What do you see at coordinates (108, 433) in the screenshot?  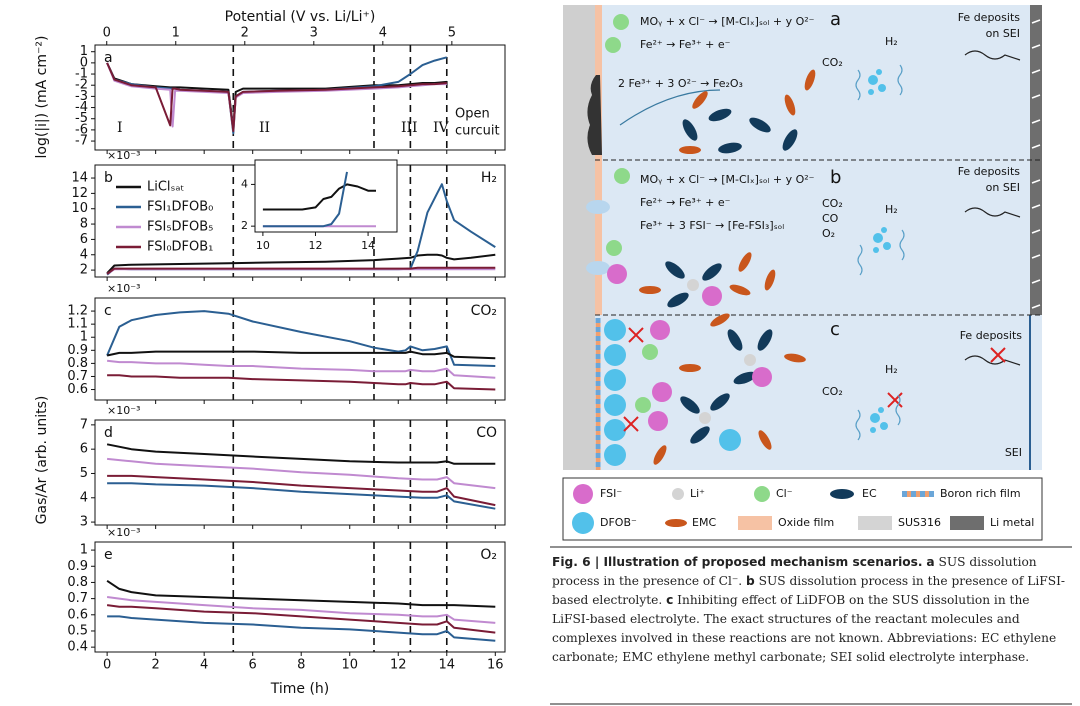 I see `panel-label: d` at bounding box center [108, 433].